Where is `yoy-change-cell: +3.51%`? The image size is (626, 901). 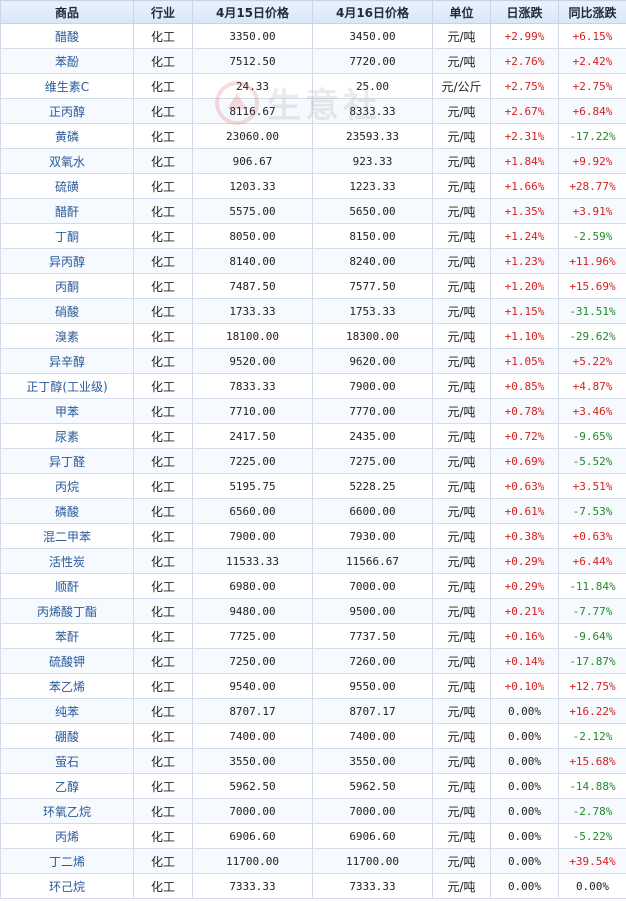
yoy-change-cell: +3.51% is located at coordinates (592, 486).